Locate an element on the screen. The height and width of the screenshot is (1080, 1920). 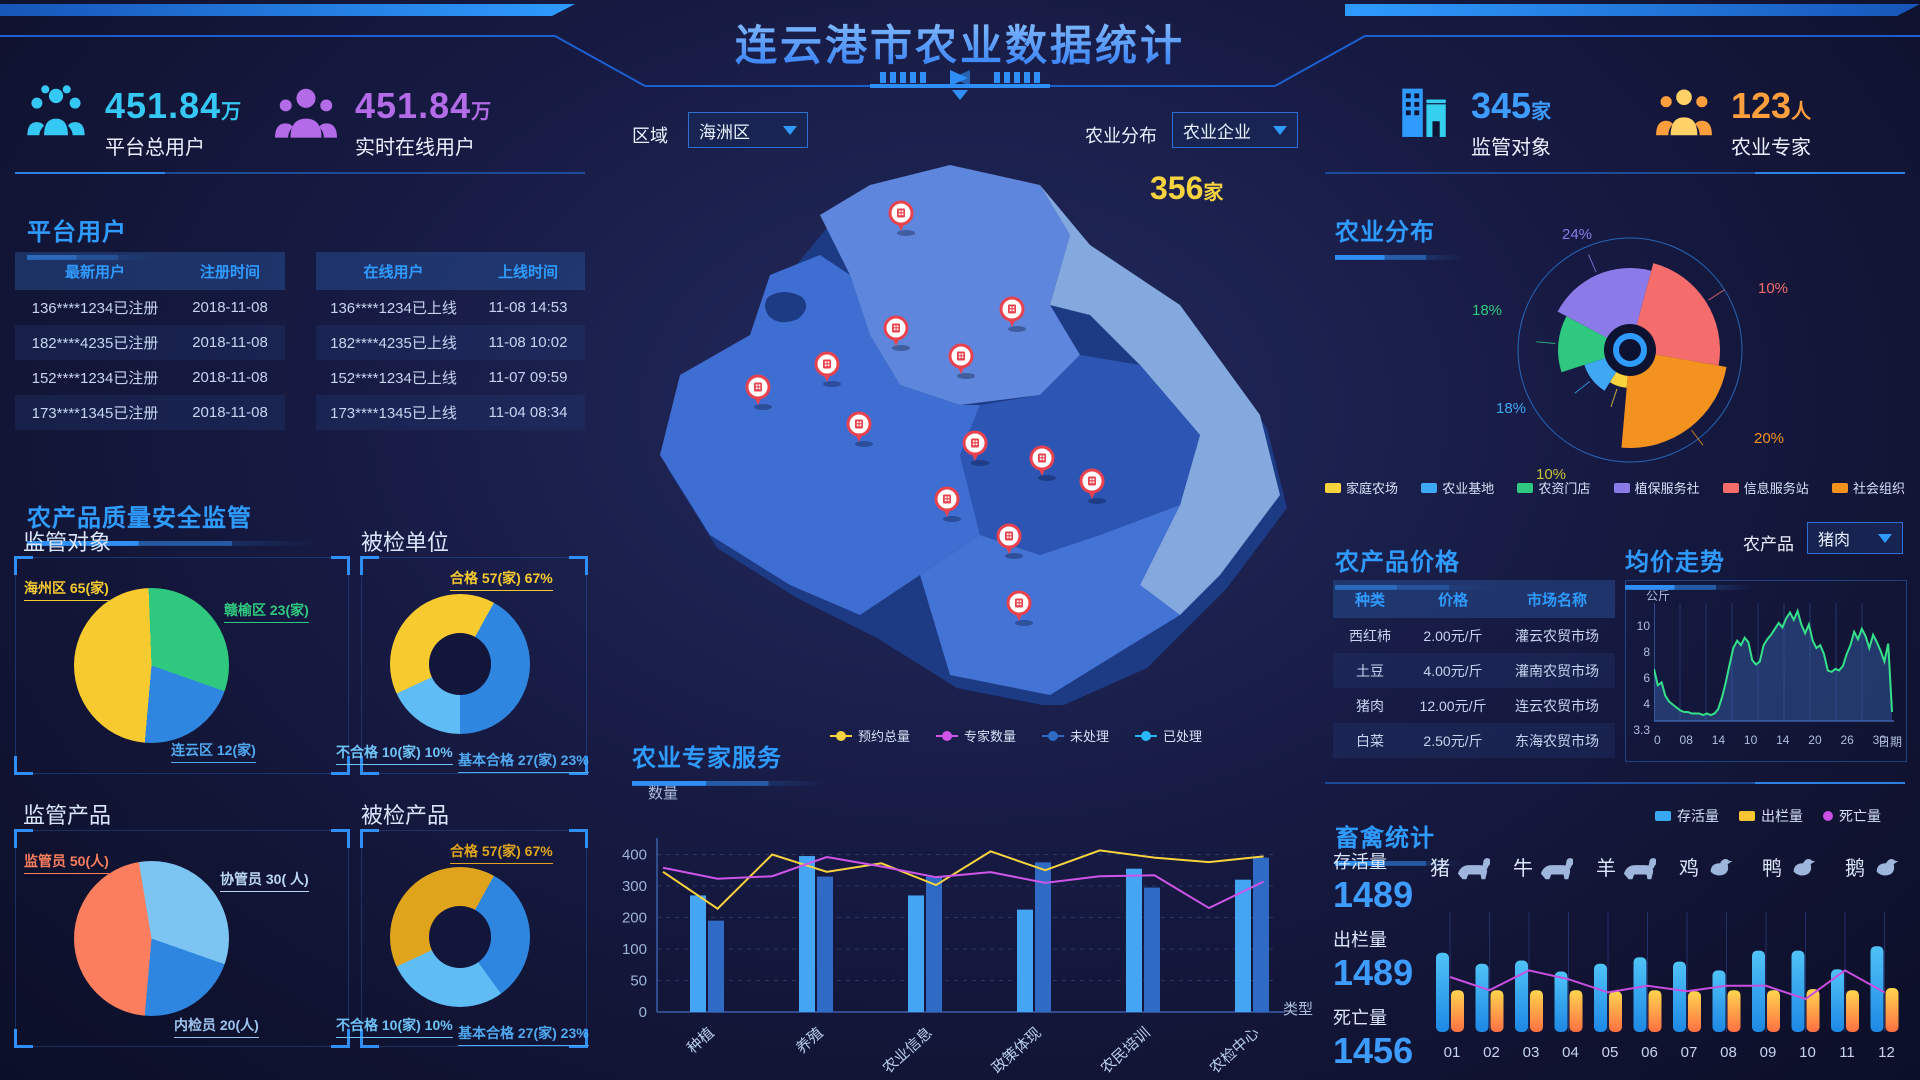
distribution-rose-chart: 24% 10% 20% 10% 18% 18% is located at coordinates (1630, 354).